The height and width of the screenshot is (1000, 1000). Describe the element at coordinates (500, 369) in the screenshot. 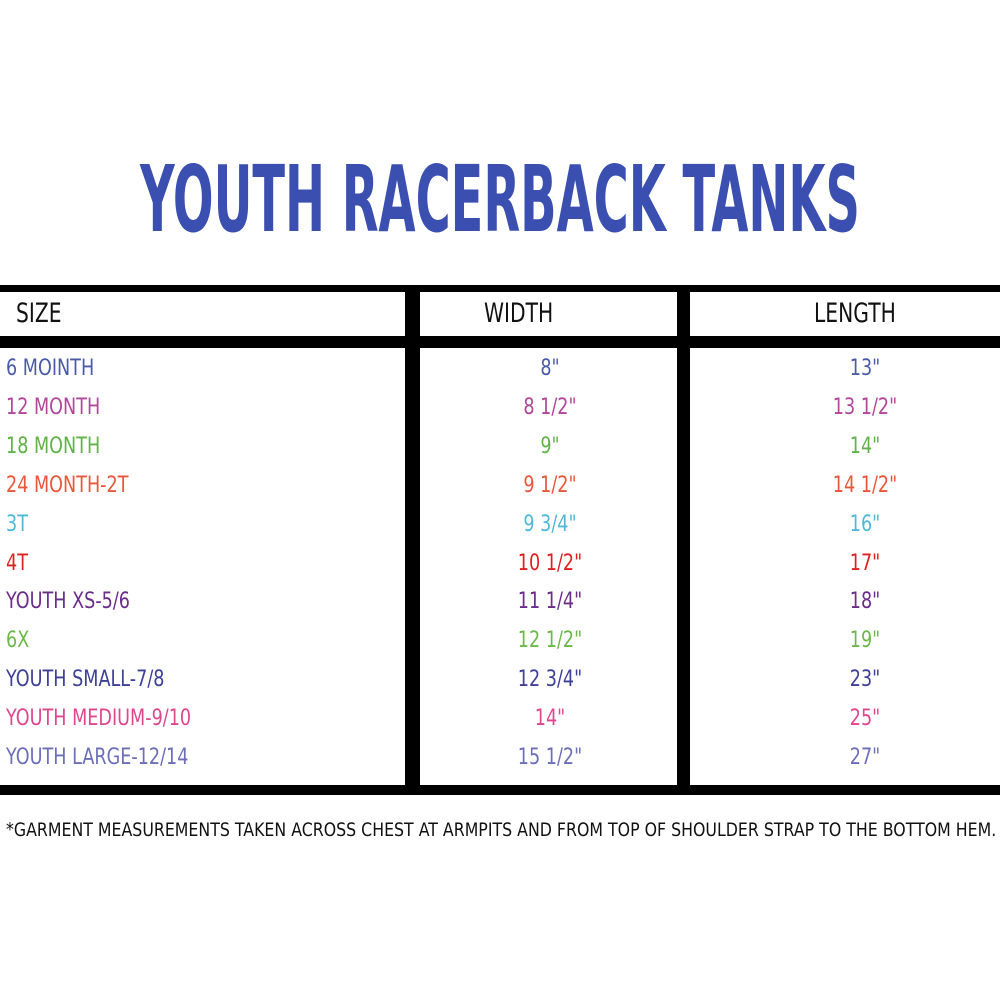

I see `table-row: 6 MOINTH 8" 13"` at that location.